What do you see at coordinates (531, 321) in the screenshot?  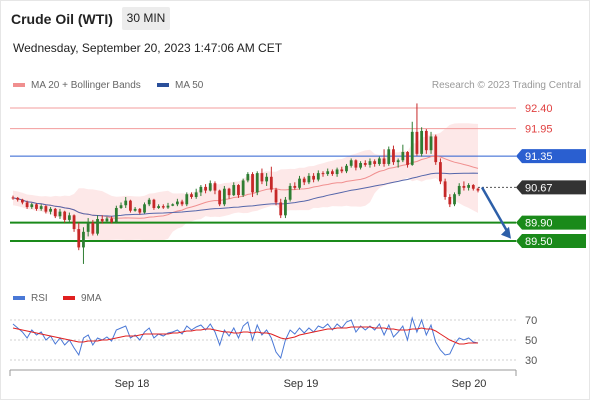 I see `rsi-tick-70: 70` at bounding box center [531, 321].